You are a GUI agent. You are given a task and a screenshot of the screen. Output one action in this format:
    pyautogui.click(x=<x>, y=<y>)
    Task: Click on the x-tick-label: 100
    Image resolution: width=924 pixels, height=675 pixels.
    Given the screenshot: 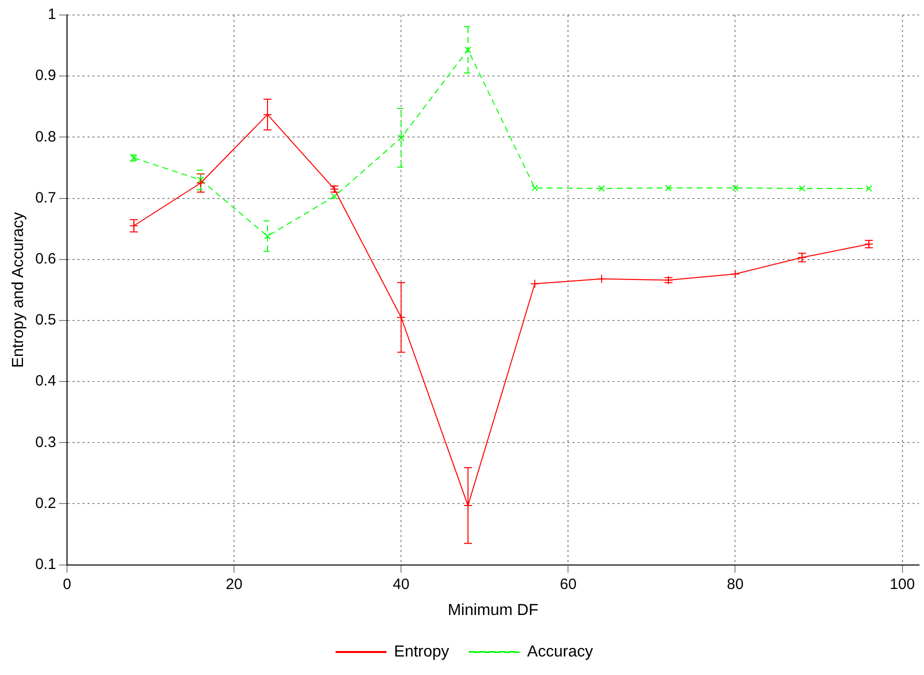 What is the action you would take?
    pyautogui.click(x=902, y=584)
    